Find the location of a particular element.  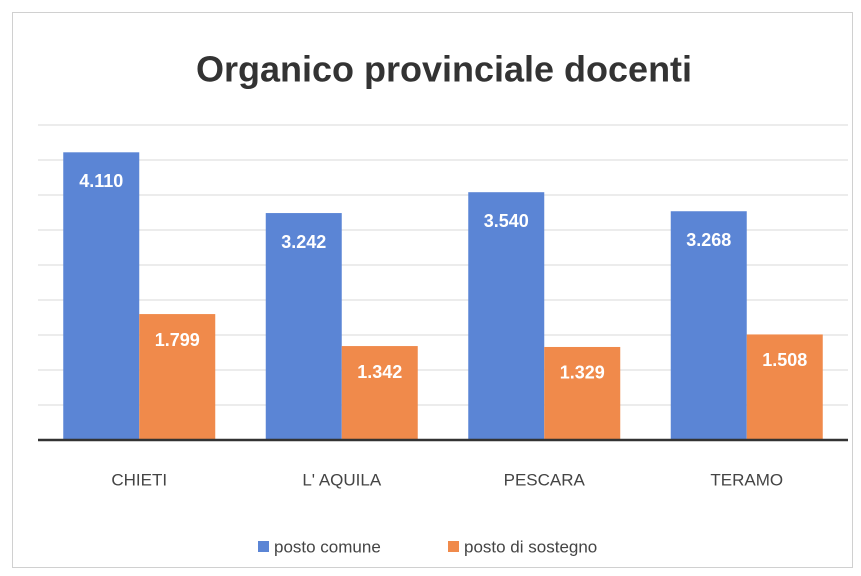

chart-title: Organico provinciale docenti is located at coordinates (444, 69).